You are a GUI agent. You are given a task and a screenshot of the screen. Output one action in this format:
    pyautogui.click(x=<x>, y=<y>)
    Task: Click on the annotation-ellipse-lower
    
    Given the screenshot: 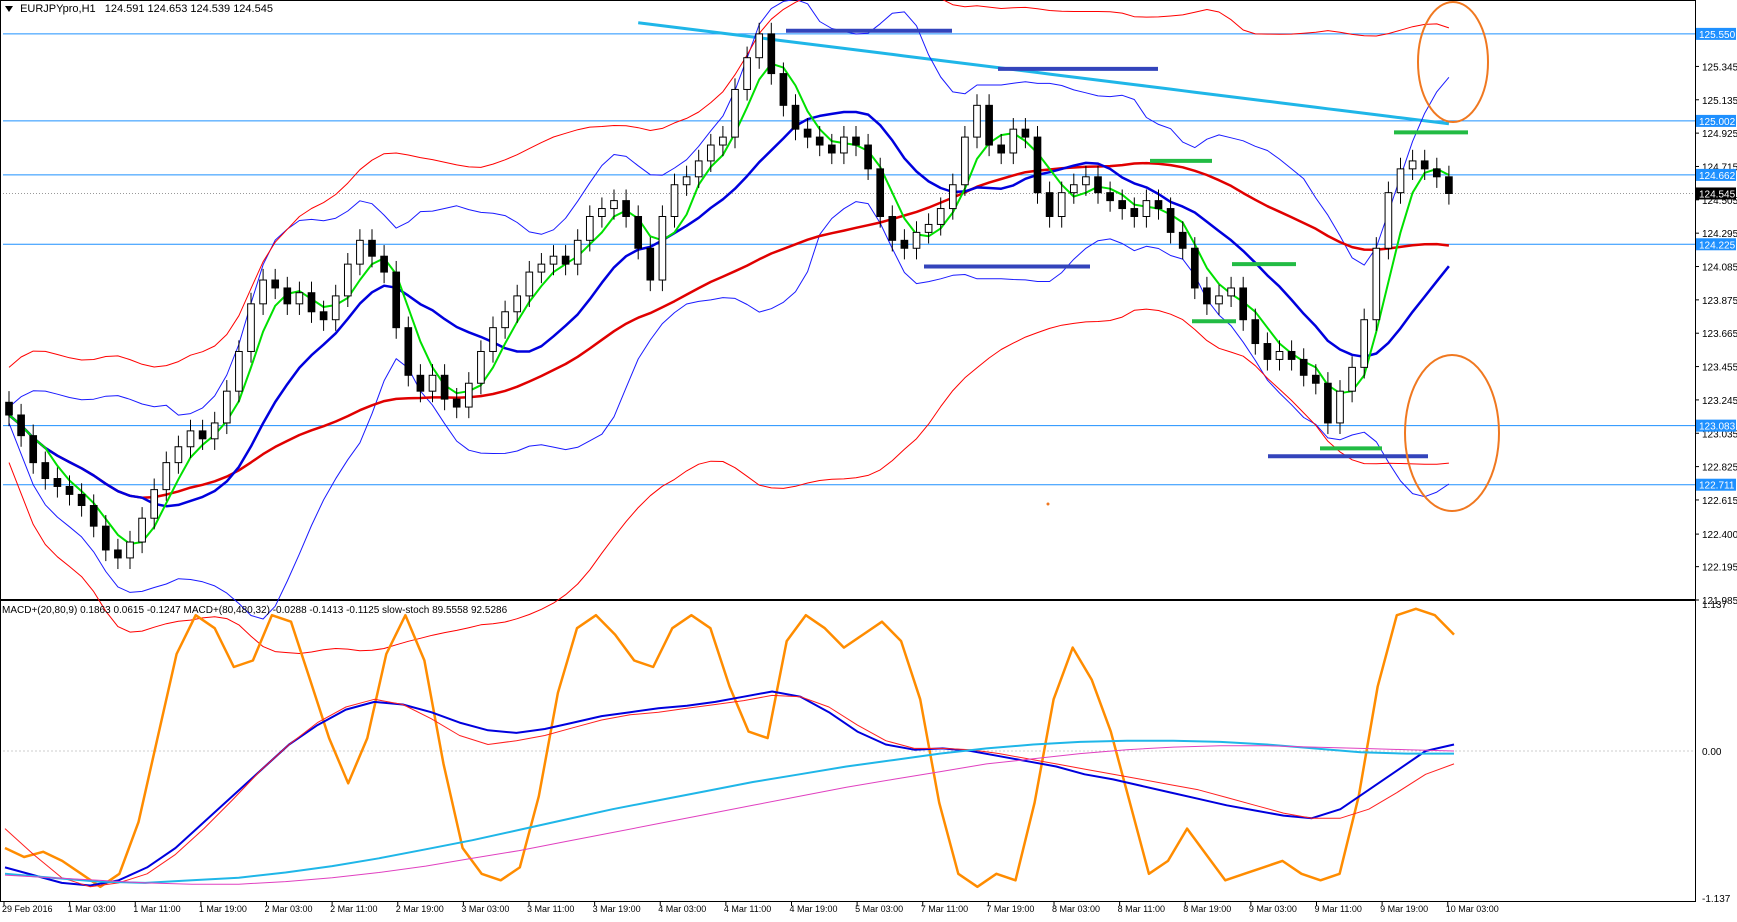 What is the action you would take?
    pyautogui.click(x=1452, y=433)
    